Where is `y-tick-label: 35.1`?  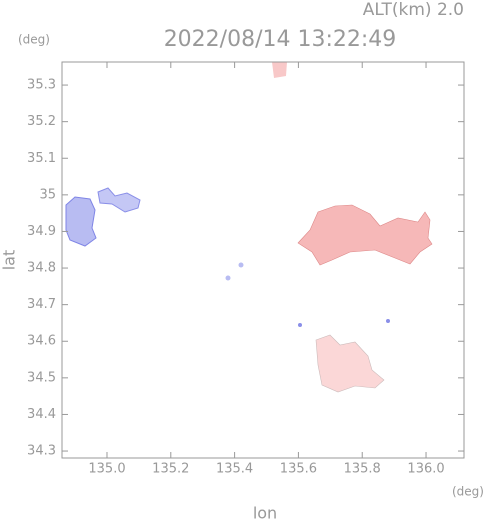
y-tick-label: 35.1 is located at coordinates (41, 158).